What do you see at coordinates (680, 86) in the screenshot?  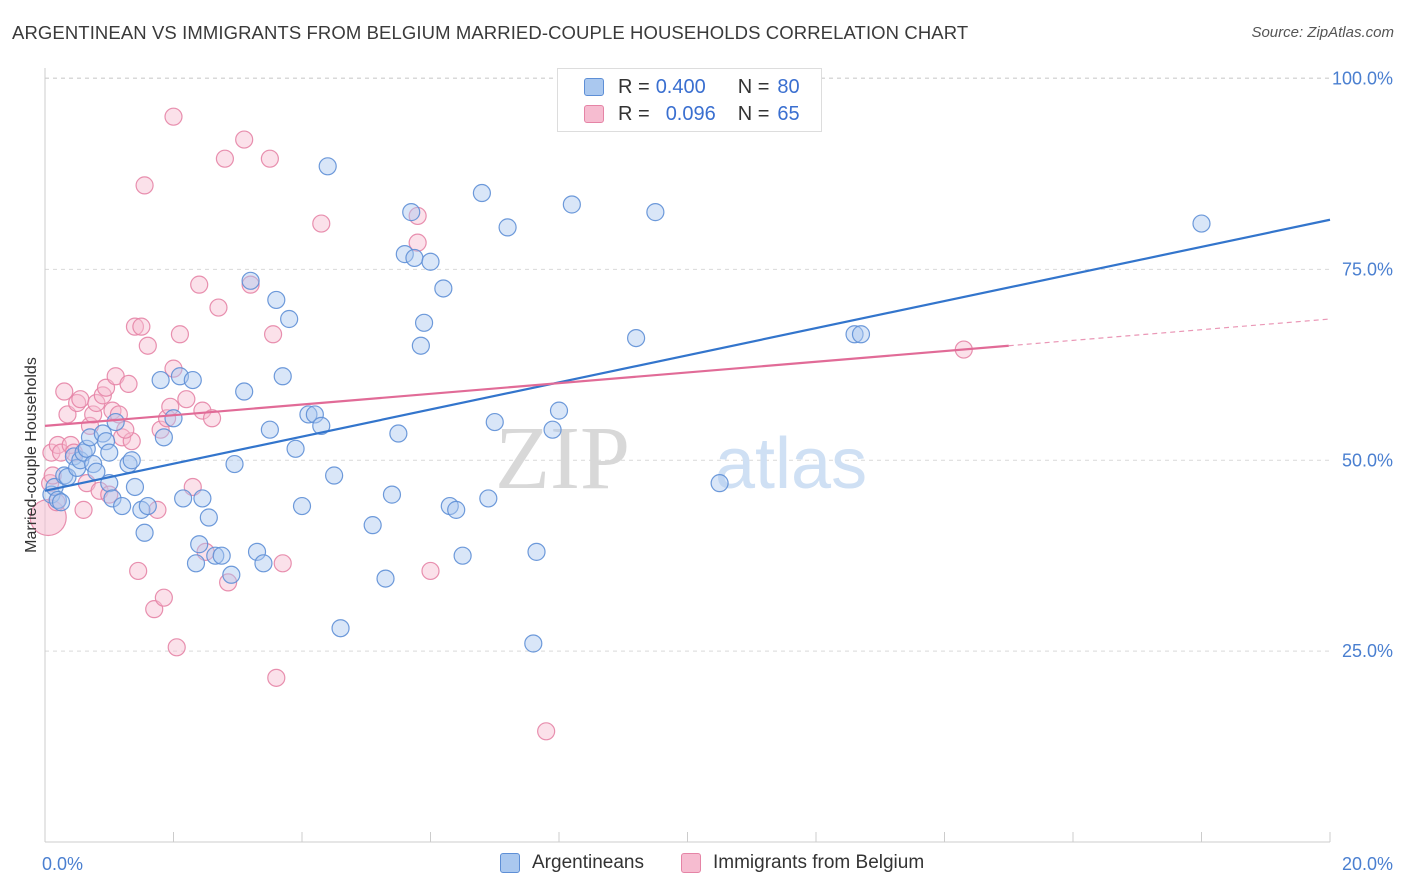 I see `legend-r-value: 0.400` at bounding box center [680, 86].